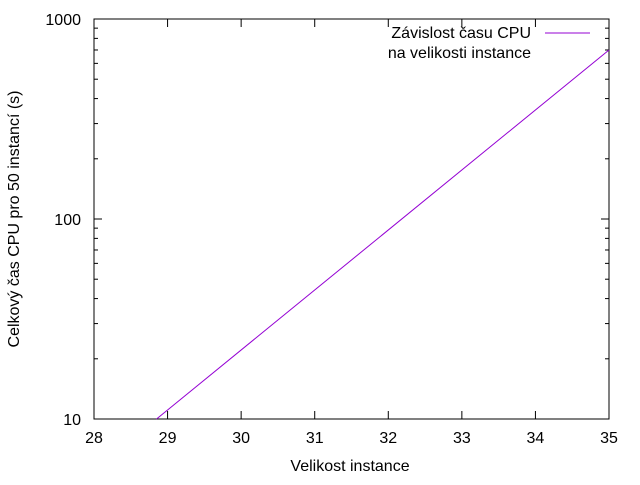 The height and width of the screenshot is (485, 640). Describe the element at coordinates (536, 438) in the screenshot. I see `x-tick-label: 34` at that location.